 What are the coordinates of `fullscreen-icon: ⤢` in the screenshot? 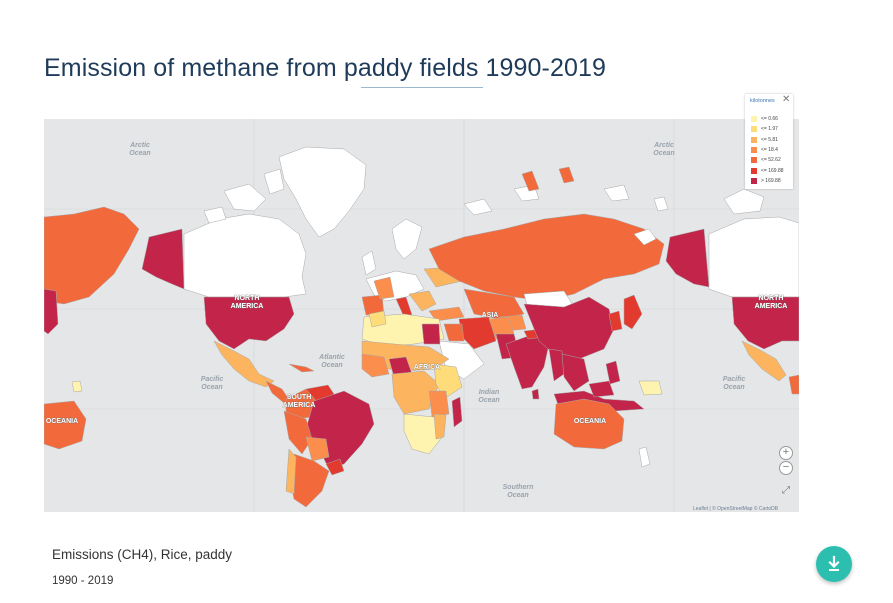 It's located at (786, 490).